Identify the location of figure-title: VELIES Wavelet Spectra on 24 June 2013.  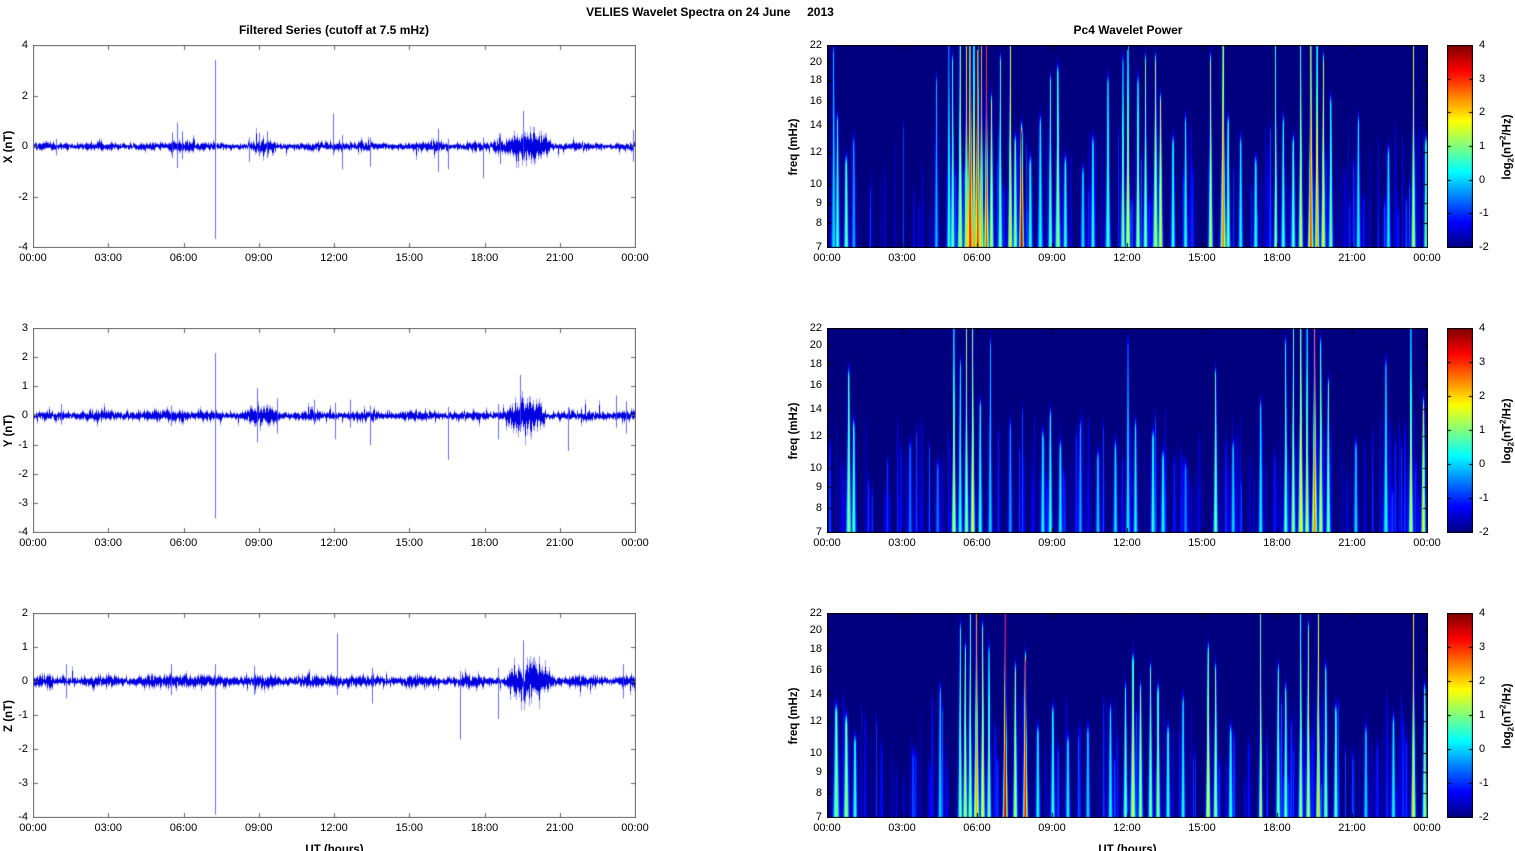
(710, 12).